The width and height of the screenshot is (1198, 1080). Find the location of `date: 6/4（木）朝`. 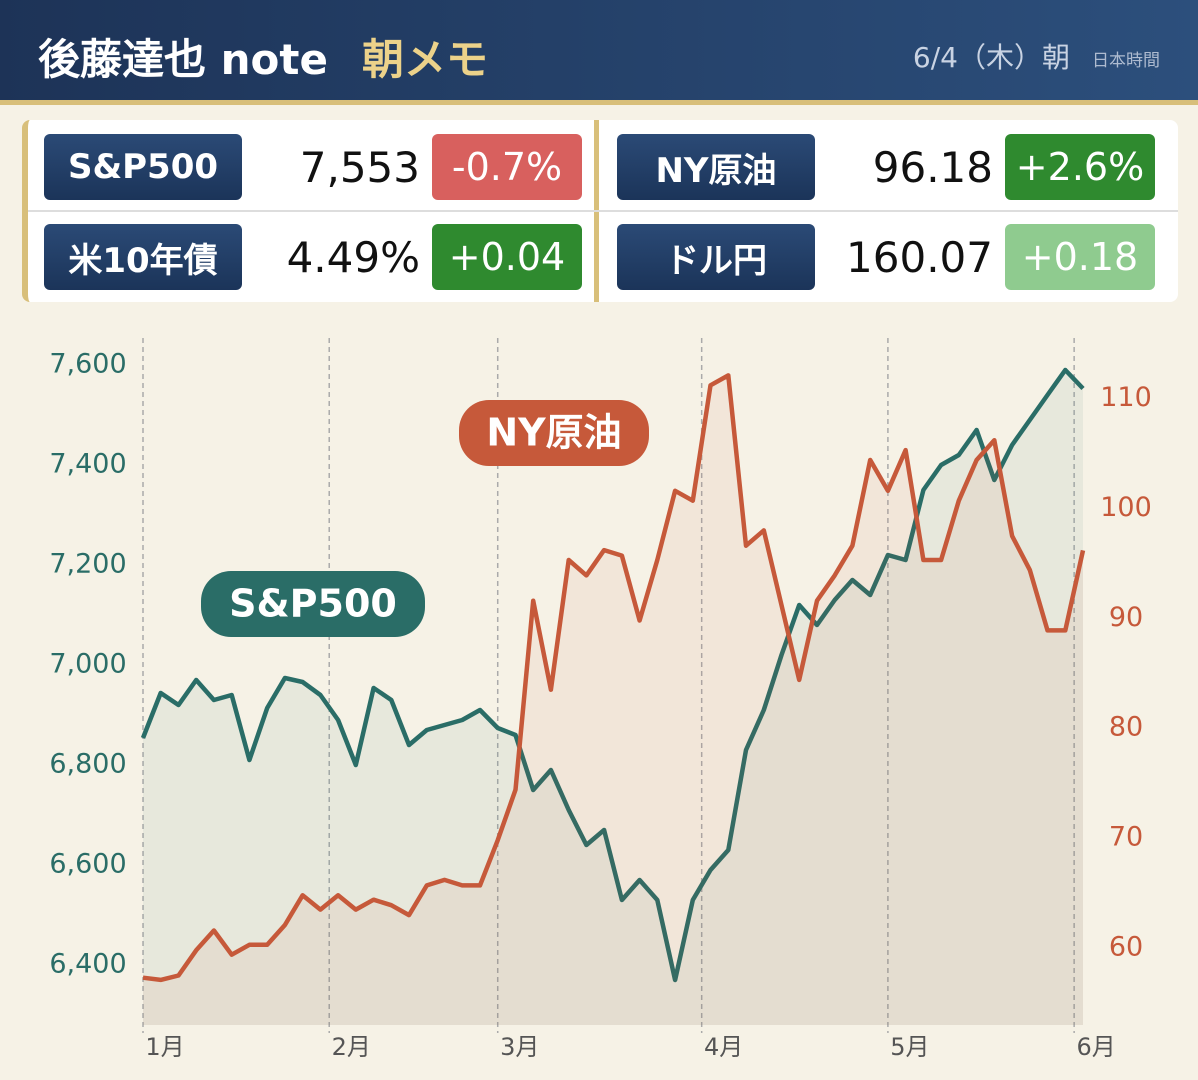

date: 6/4（木）朝 is located at coordinates (991, 57).